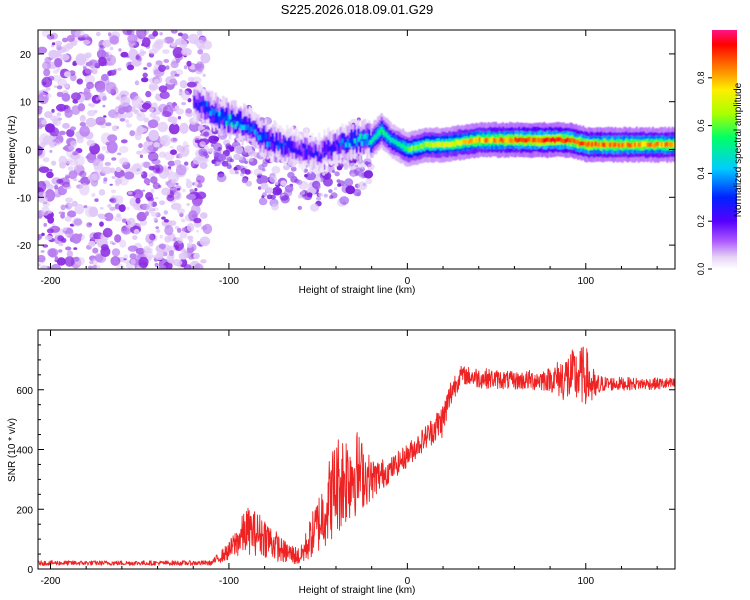 This screenshot has width=750, height=600. What do you see at coordinates (26, 103) in the screenshot?
I see `y-tick-label: 10` at bounding box center [26, 103].